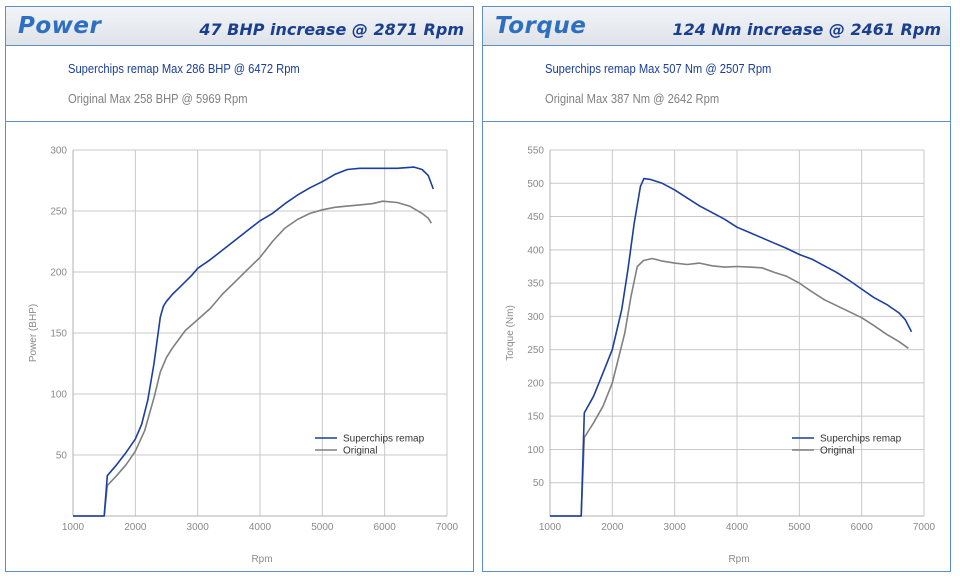 Image resolution: width=960 pixels, height=578 pixels. What do you see at coordinates (806, 29) in the screenshot?
I see `torque-increase-label: 124 Nm increase @ 2461 Rpm` at bounding box center [806, 29].